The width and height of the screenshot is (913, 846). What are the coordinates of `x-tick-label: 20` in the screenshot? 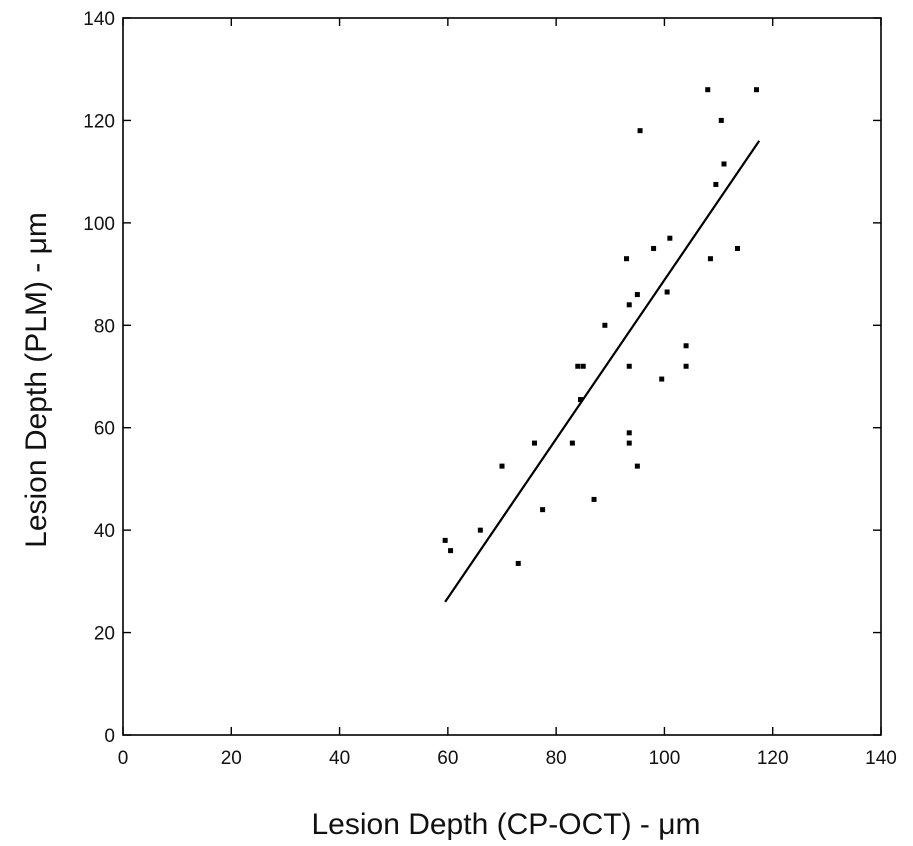 It's located at (231, 758).